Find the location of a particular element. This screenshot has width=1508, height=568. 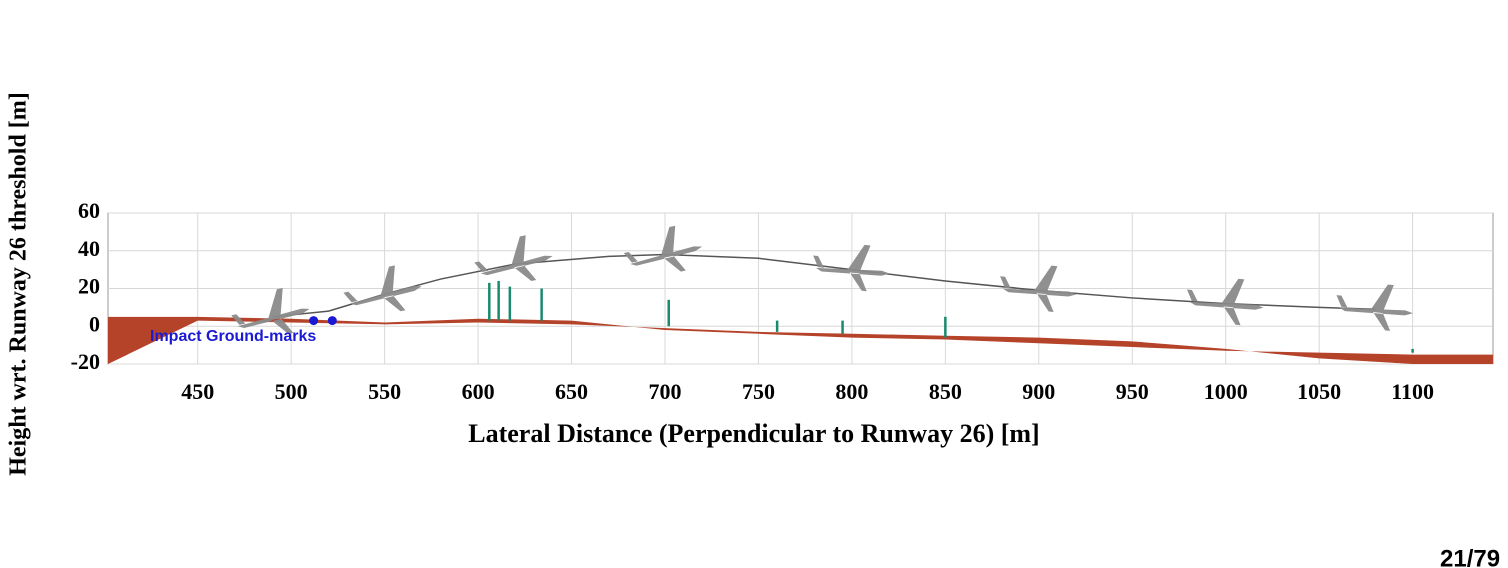

x-tick-label: 800 is located at coordinates (851, 391).